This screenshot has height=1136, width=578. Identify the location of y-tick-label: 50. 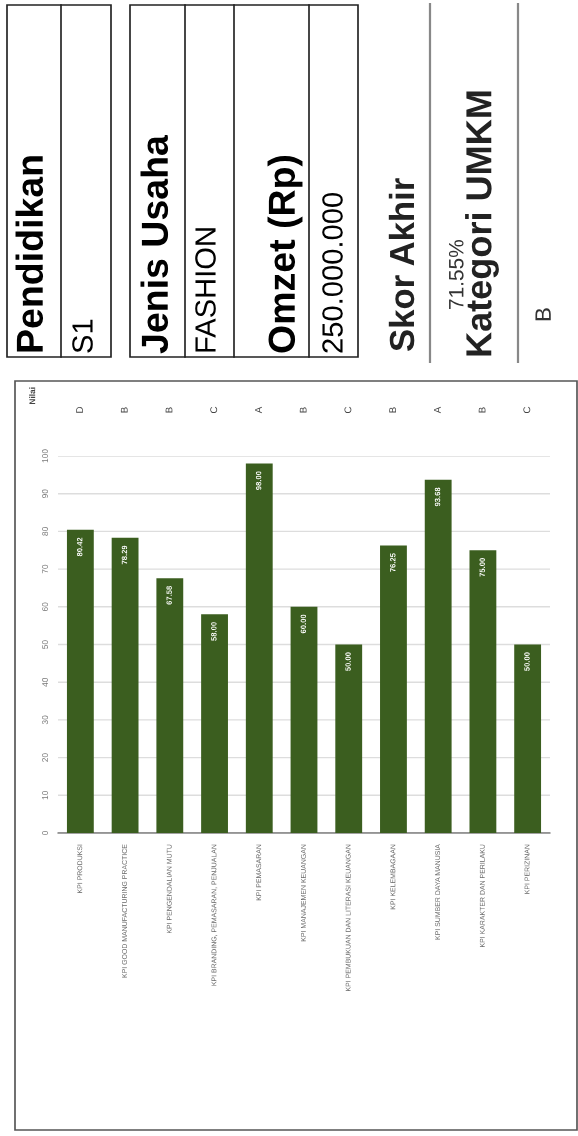
(45, 644).